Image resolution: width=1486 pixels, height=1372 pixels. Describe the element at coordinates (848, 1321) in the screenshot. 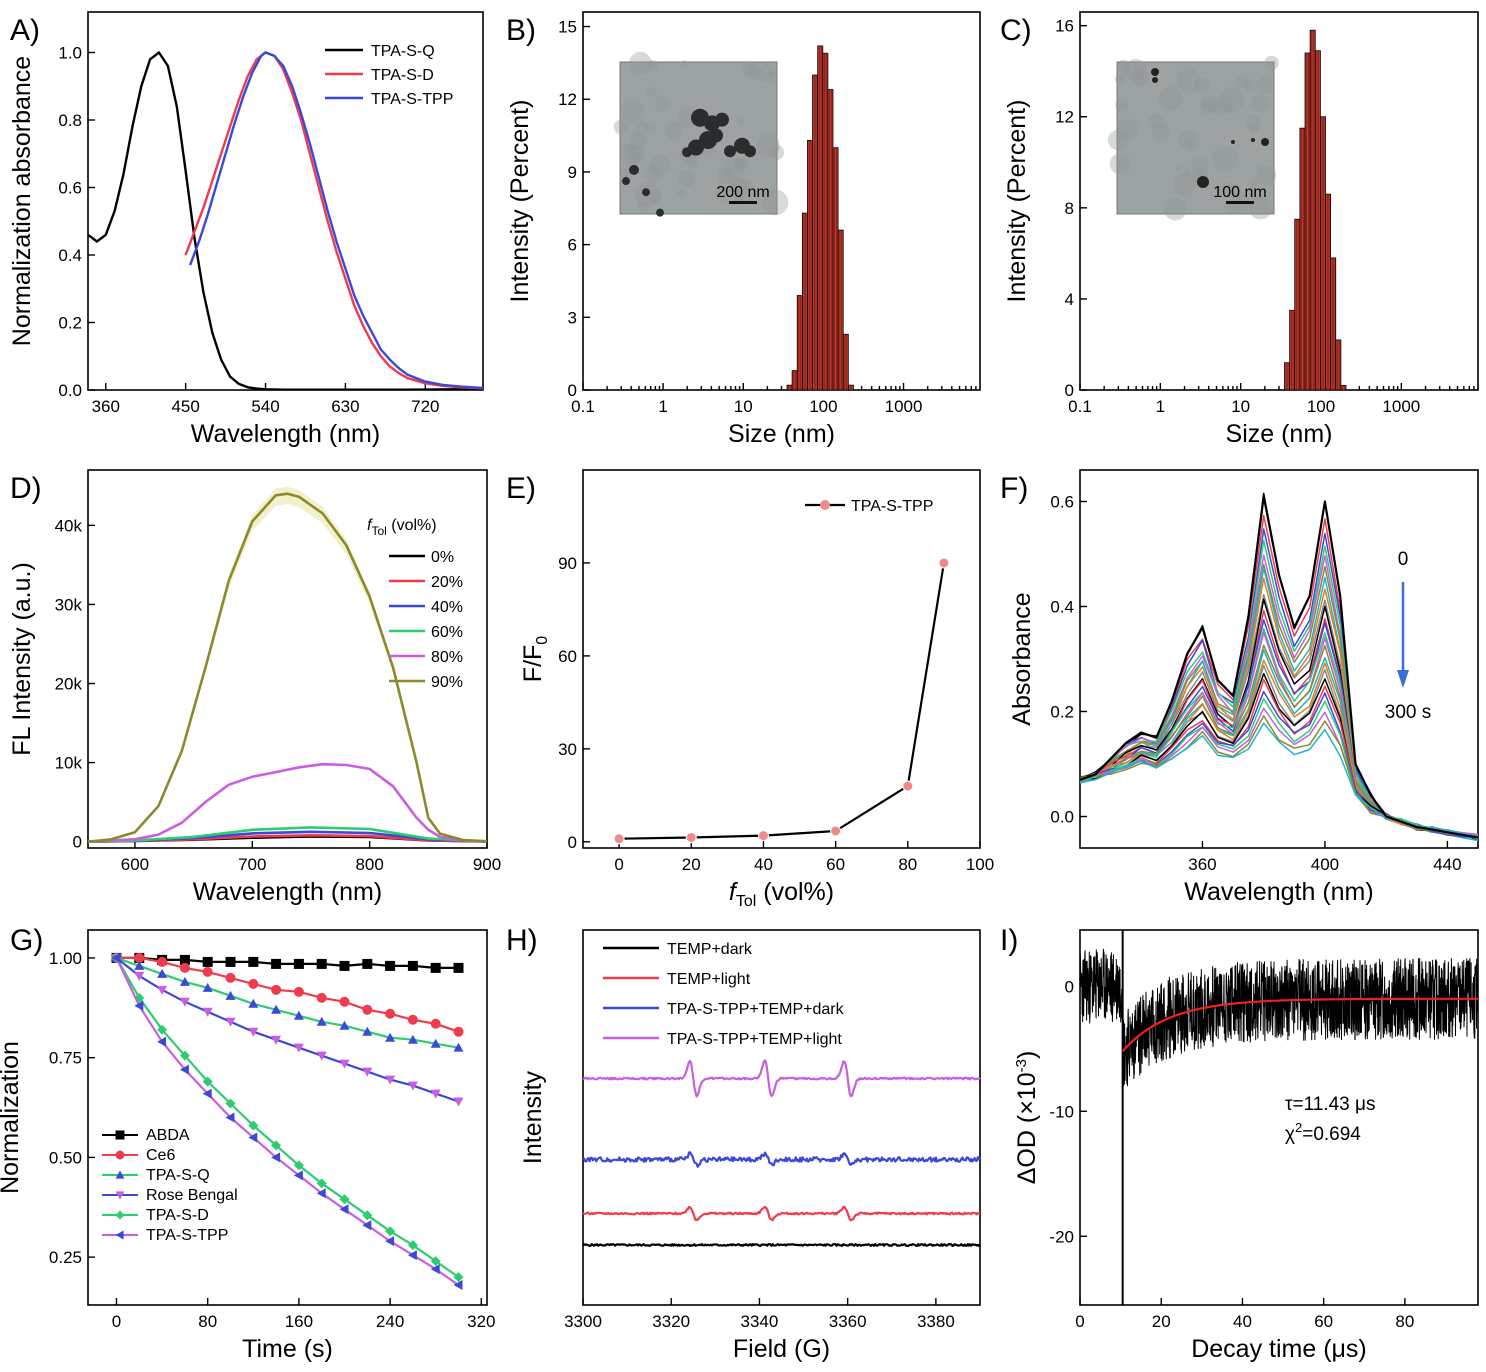

I see `x-tick-label: 3360` at that location.